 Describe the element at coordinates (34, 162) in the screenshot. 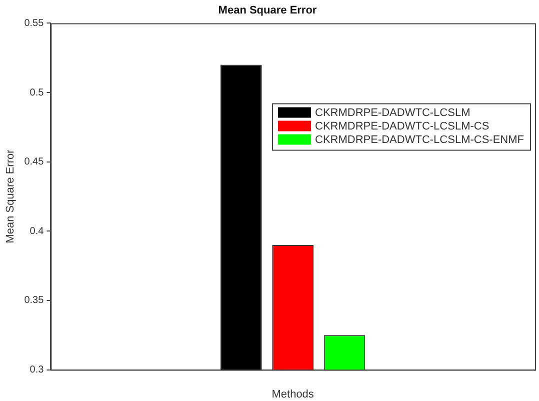

I see `y-tick-label: 0.45` at that location.